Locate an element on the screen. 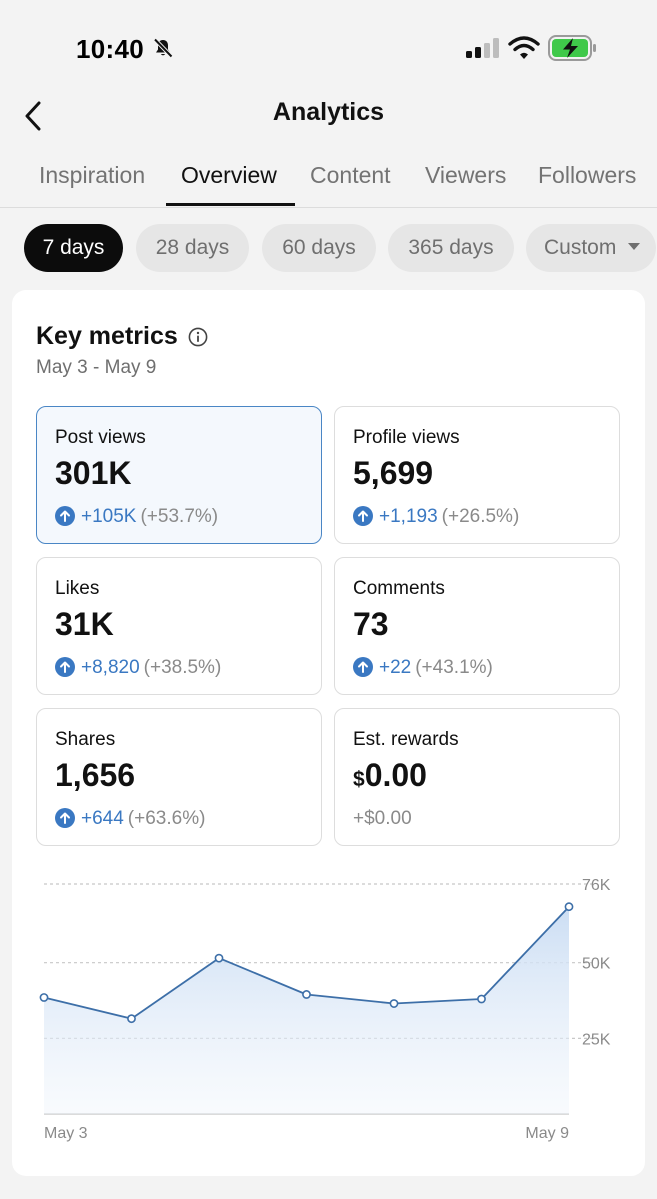 This screenshot has width=657, height=1199. metric-value: 1,656 is located at coordinates (95, 775).